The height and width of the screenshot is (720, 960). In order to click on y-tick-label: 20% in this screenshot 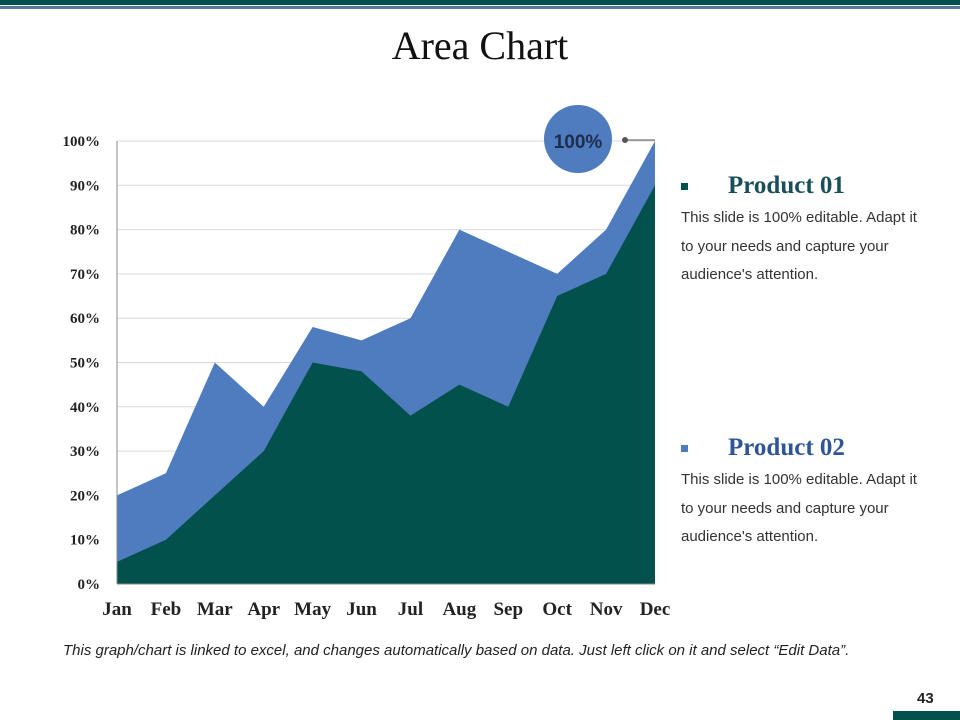, I will do `click(85, 496)`.